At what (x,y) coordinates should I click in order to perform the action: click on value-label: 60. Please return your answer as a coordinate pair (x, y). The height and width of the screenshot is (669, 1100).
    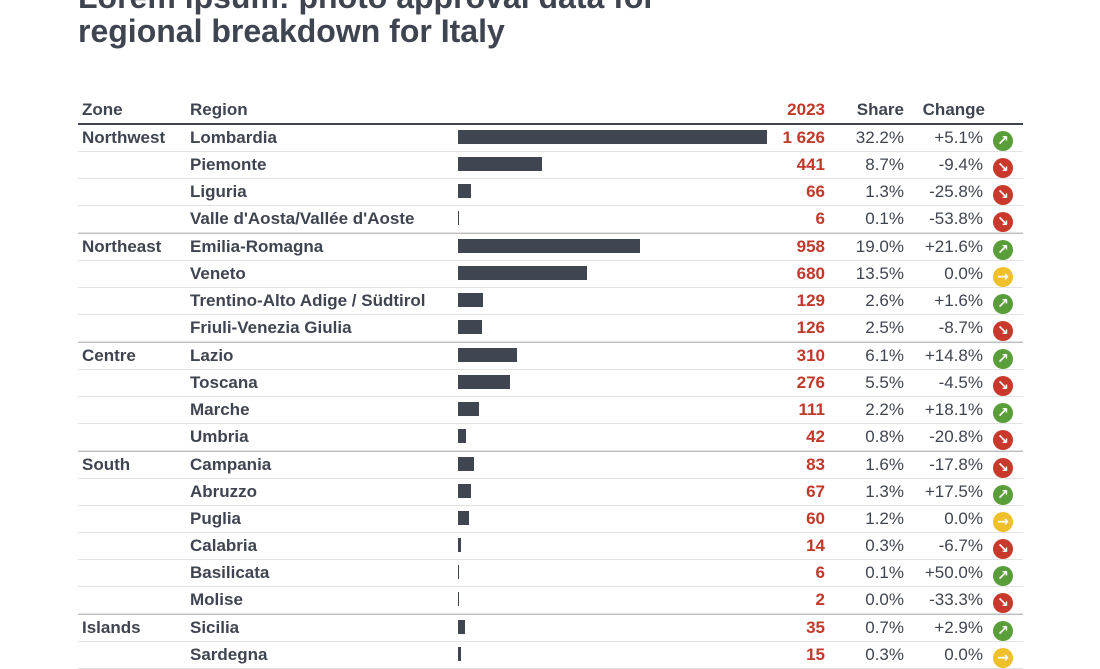
    Looking at the image, I should click on (815, 518).